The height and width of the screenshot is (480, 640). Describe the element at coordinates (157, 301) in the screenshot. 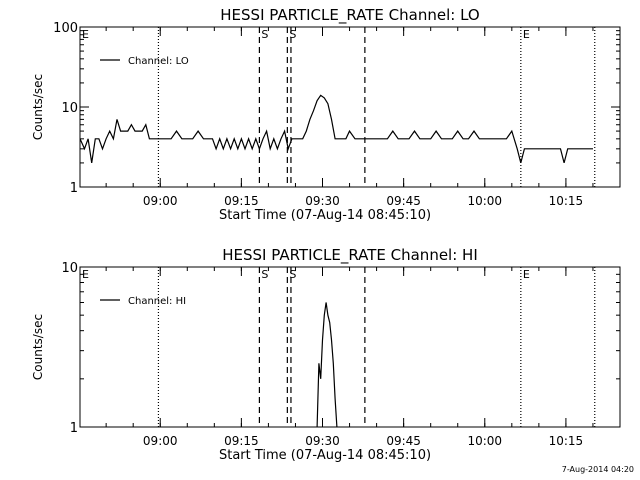

I see `legend-label: Channel: HI` at that location.